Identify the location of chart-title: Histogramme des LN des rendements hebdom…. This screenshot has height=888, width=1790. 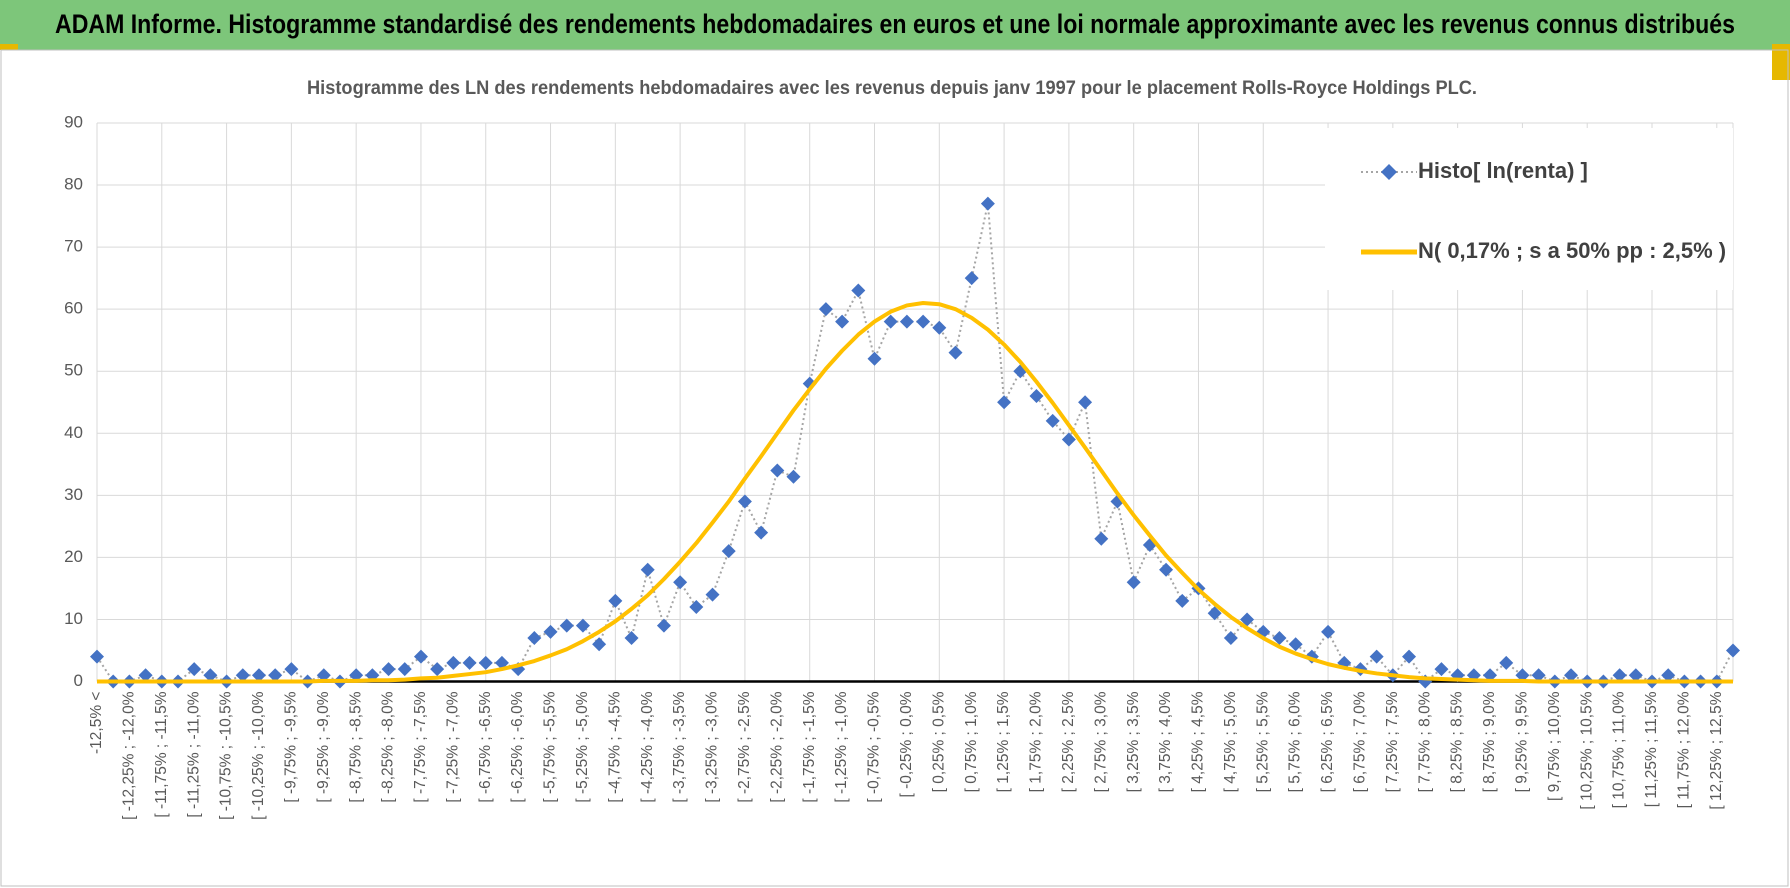
(892, 88).